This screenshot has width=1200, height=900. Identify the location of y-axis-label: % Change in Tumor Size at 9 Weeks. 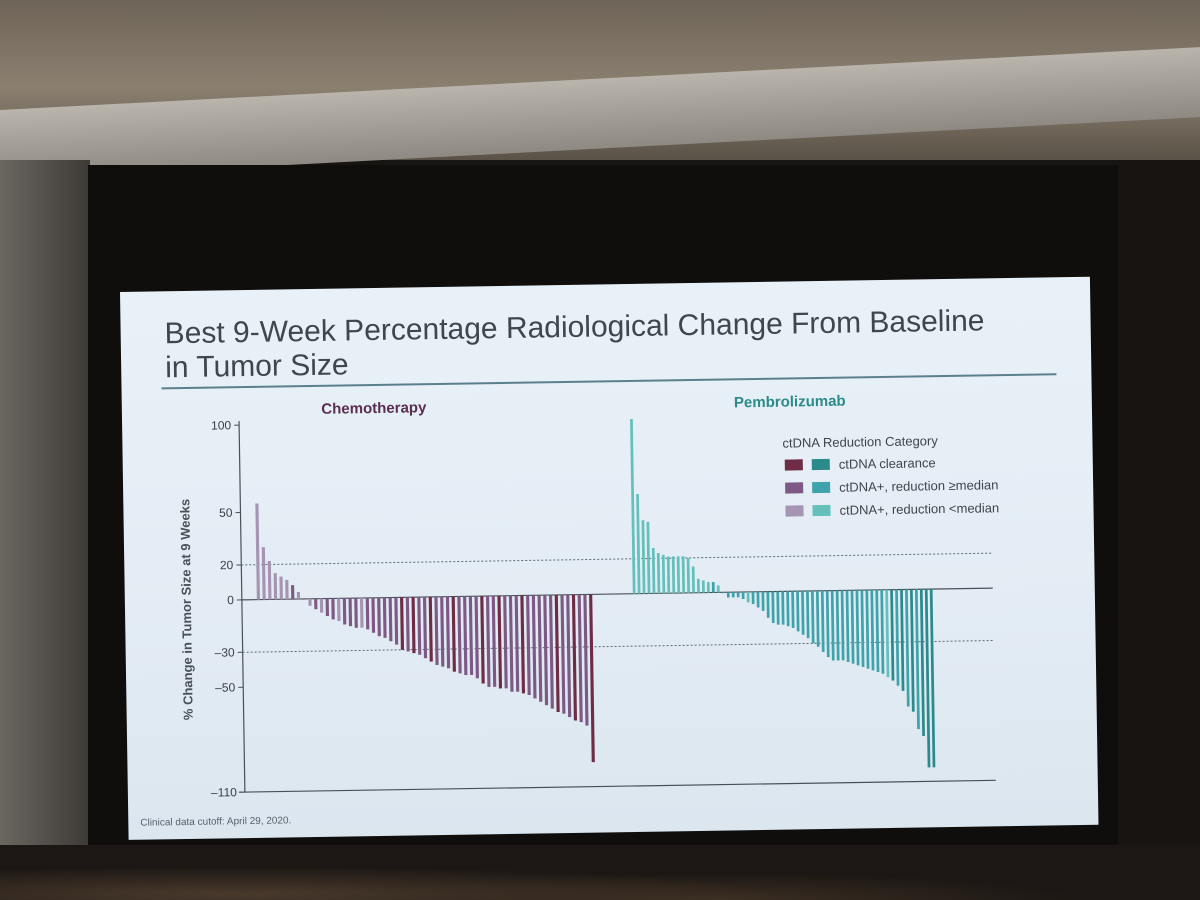
(186, 610).